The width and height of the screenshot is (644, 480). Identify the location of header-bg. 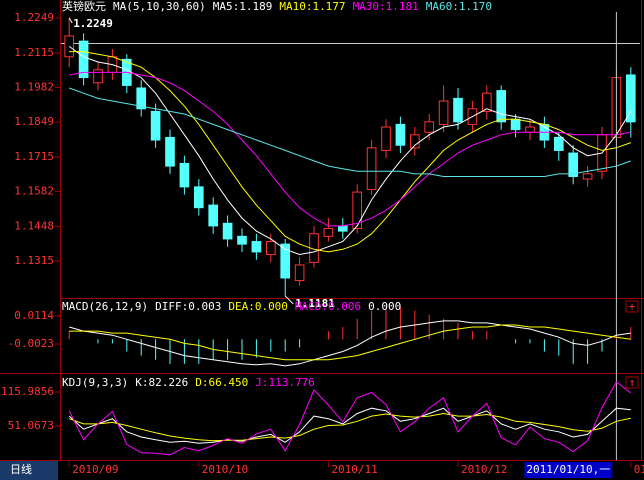
(296, 7).